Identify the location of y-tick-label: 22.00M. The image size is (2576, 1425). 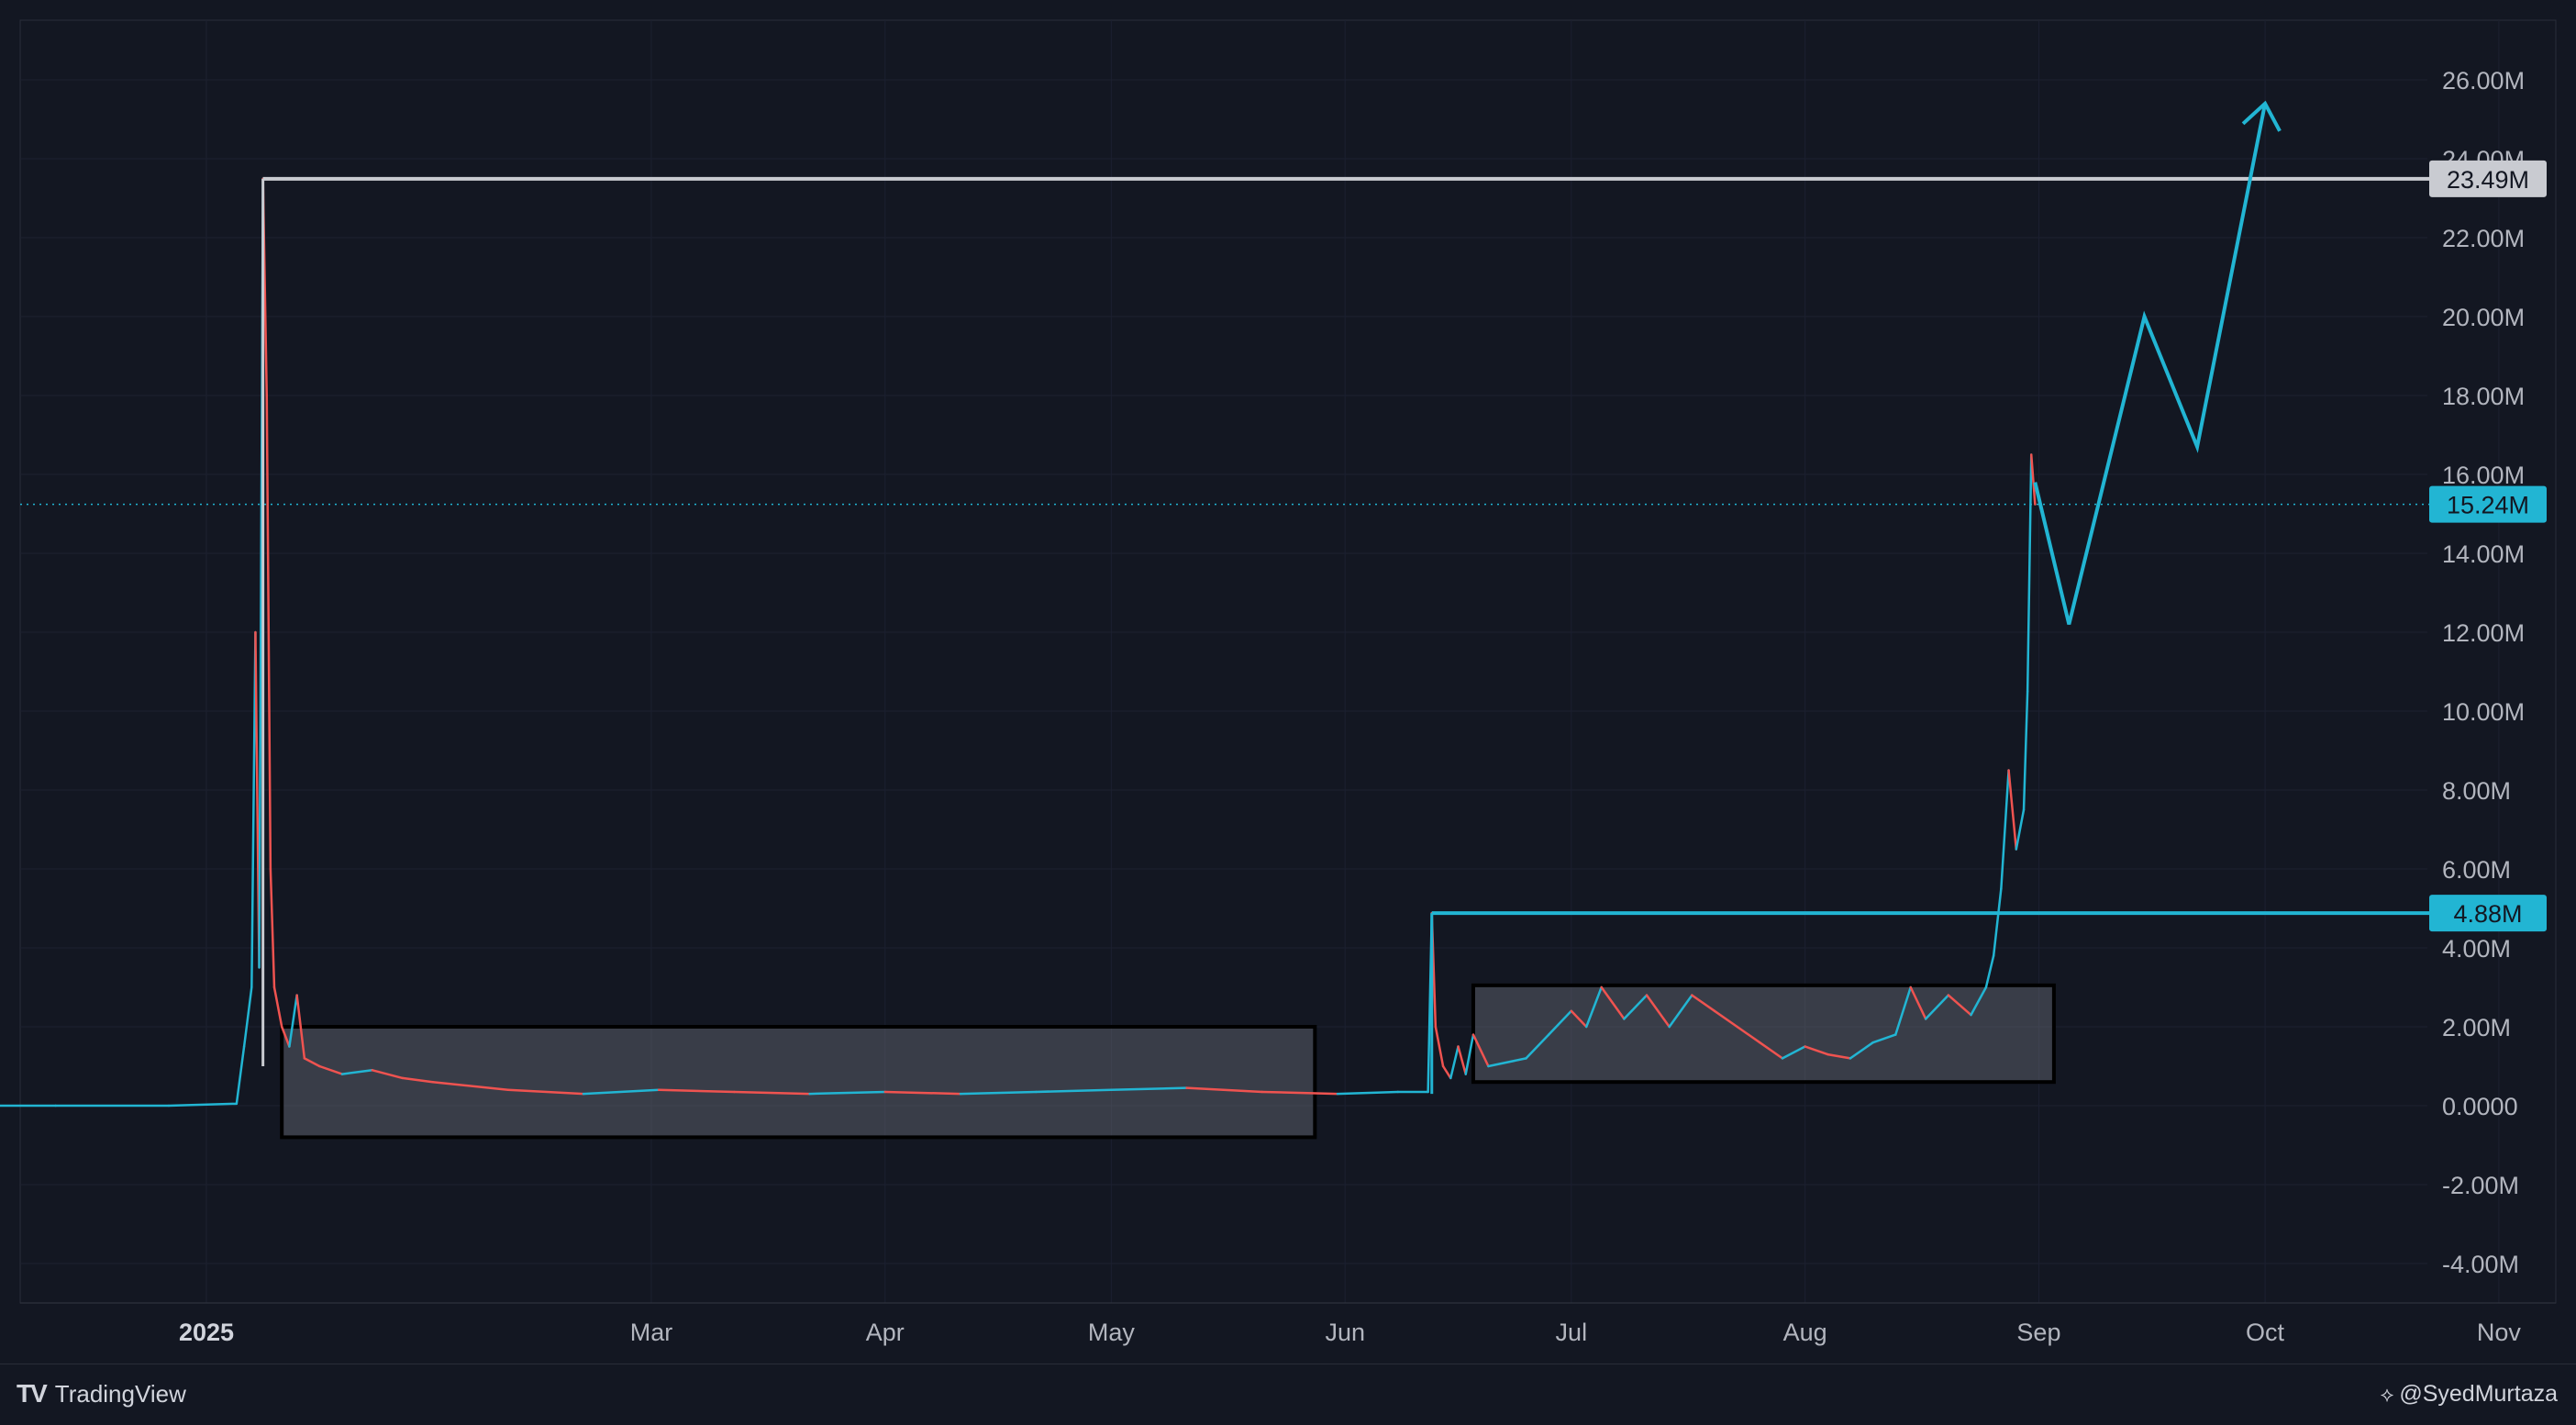
(2483, 238).